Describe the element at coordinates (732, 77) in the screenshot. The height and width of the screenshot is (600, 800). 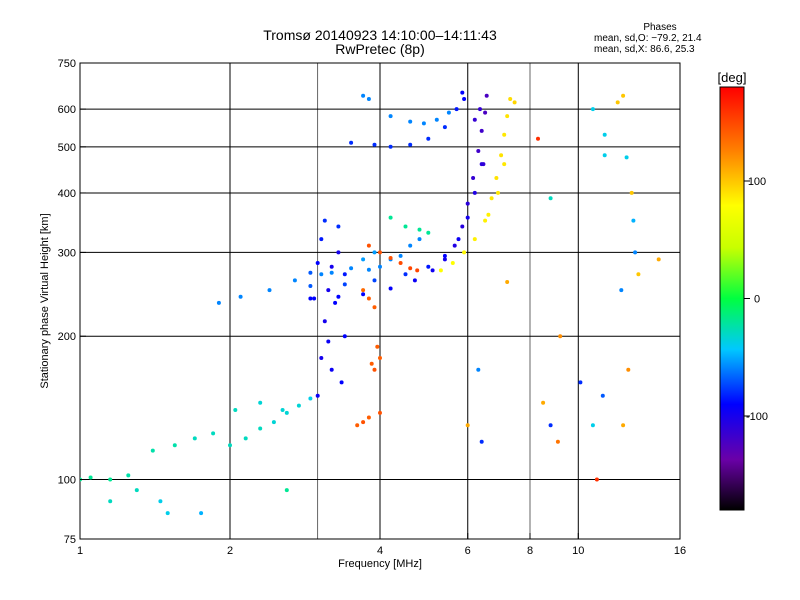
I see `colorbar-label: [deg]` at that location.